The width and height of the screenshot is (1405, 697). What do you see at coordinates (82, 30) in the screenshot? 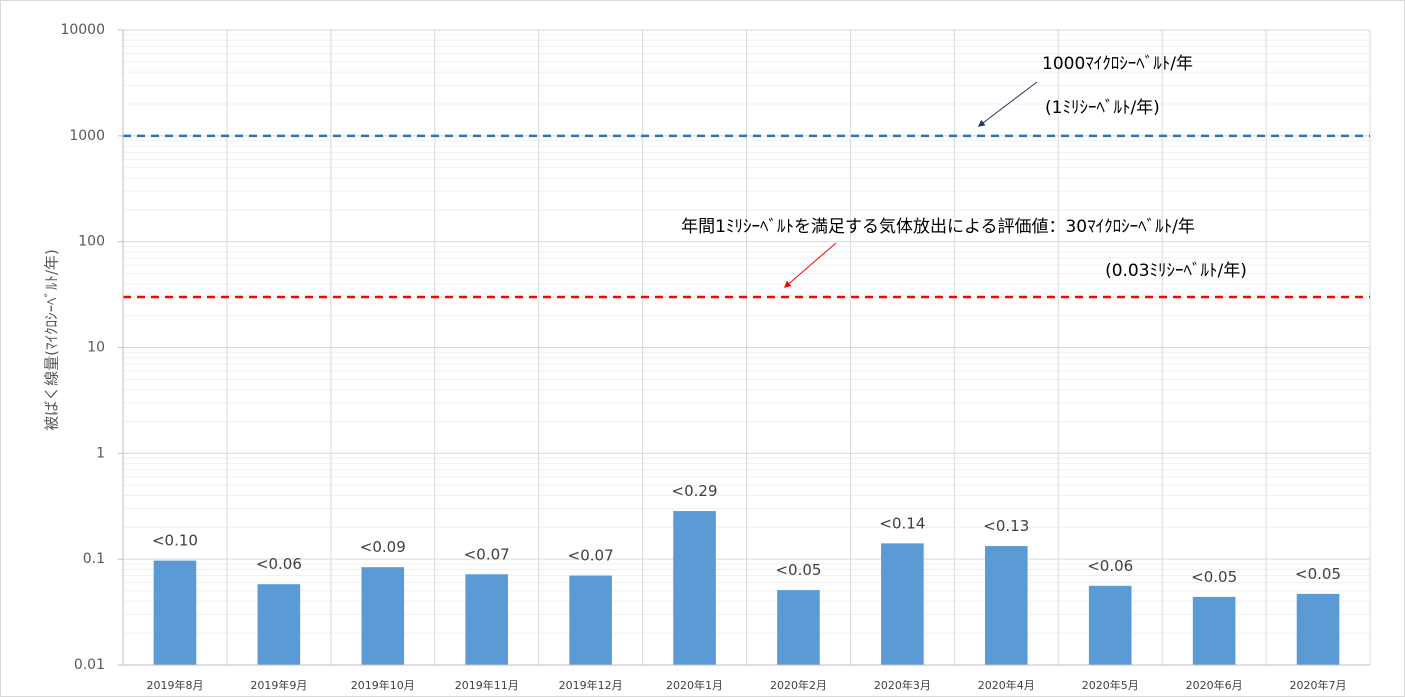
I see `y-tick-label: 10000` at bounding box center [82, 30].